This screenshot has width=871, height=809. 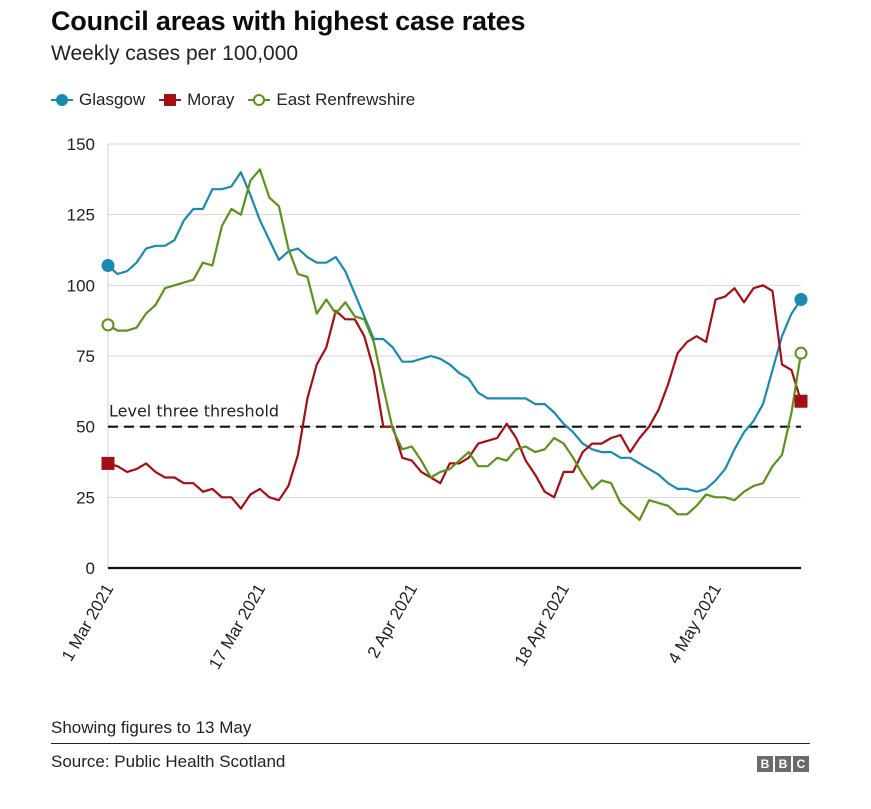 What do you see at coordinates (542, 625) in the screenshot?
I see `x-tick-label: 18 Apr 2021` at bounding box center [542, 625].